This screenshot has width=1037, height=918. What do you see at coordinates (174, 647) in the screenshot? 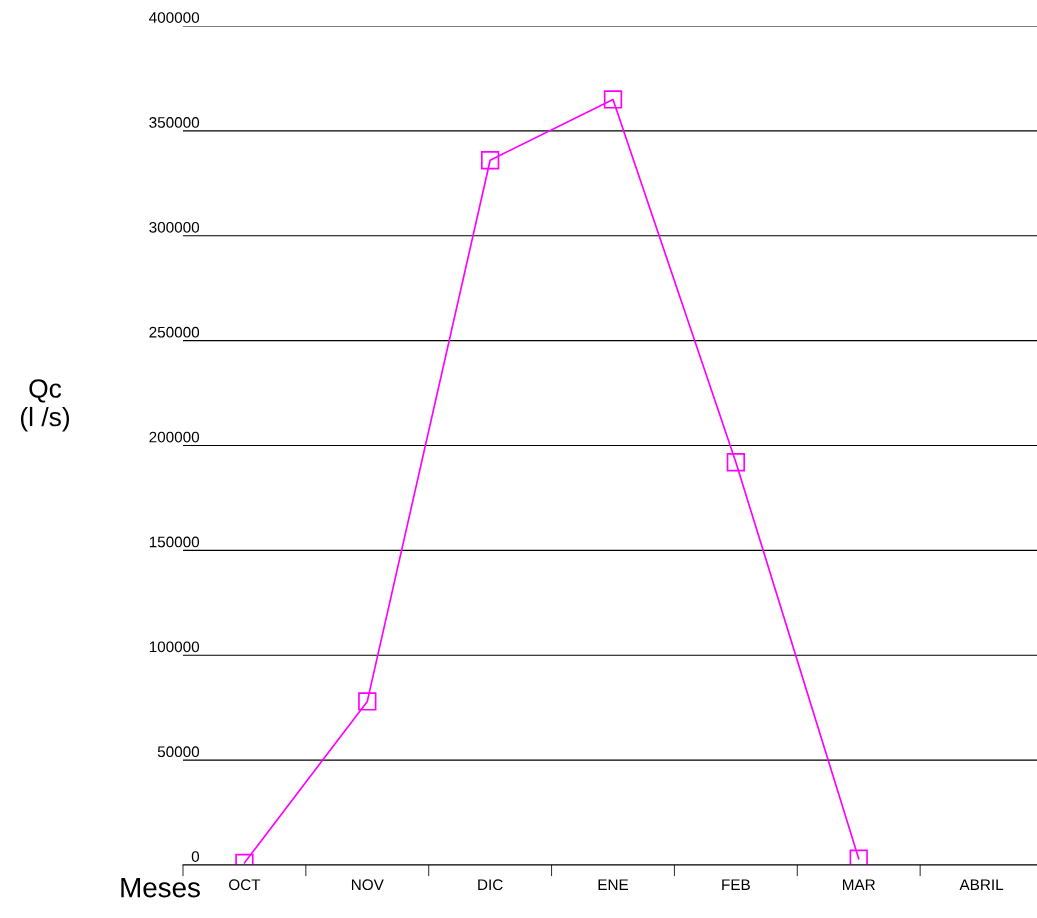
I see `y-tick-label: 100000` at bounding box center [174, 647].